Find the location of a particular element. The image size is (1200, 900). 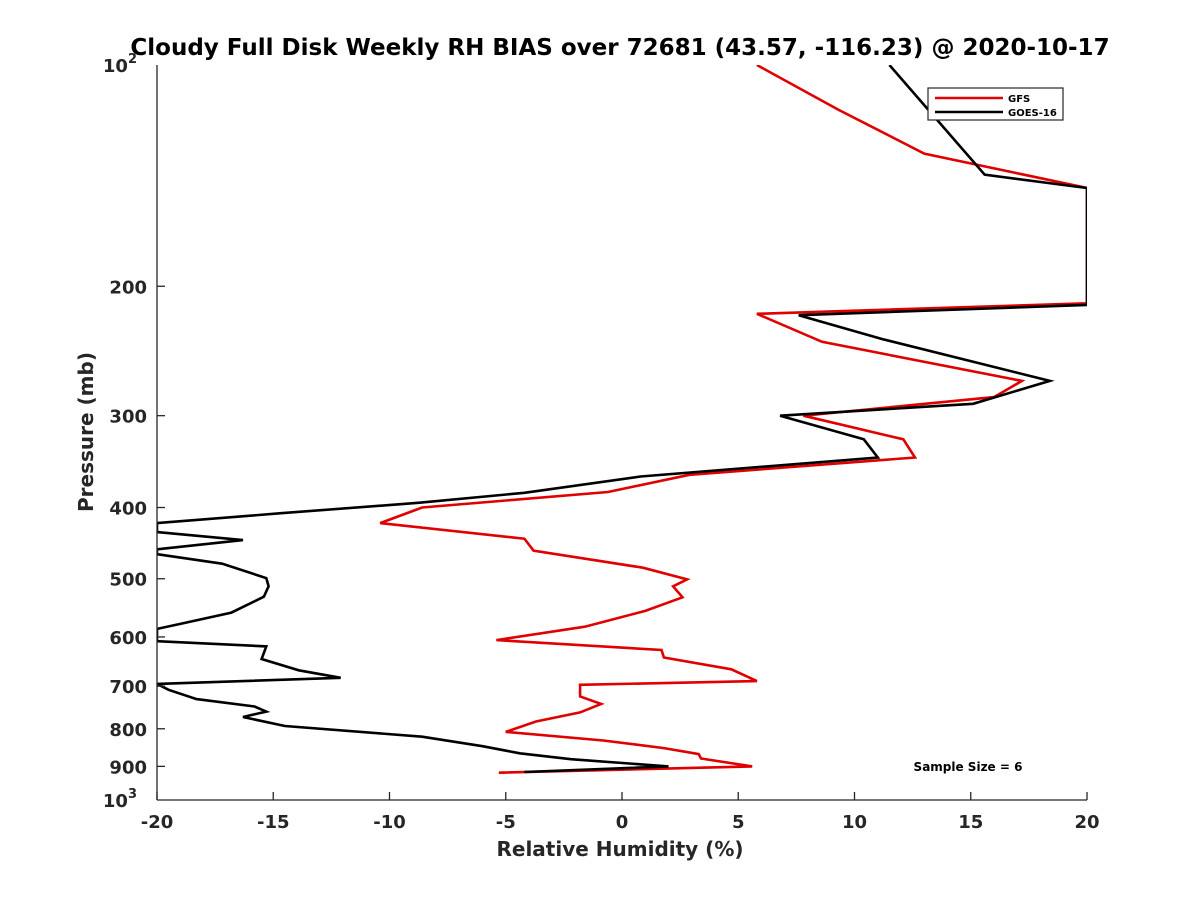

y-tick-label: 600 is located at coordinates (128, 638).